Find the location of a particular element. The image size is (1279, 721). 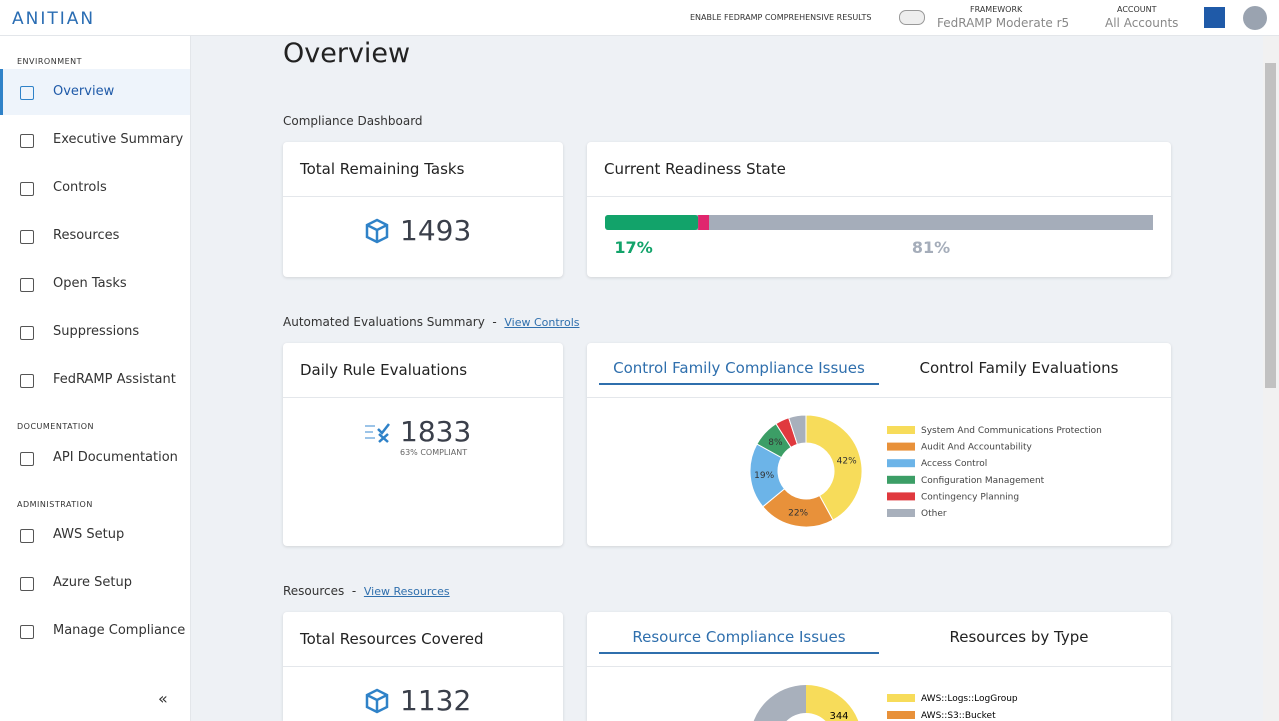

segment-label: 344 is located at coordinates (838, 716).